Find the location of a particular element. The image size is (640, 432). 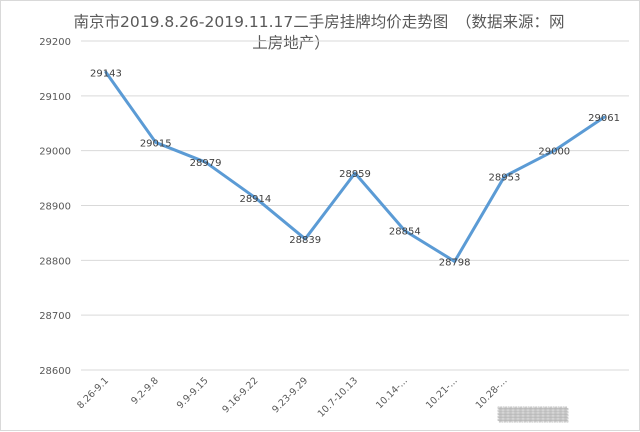

x-tick-label: 9.2-9.8 is located at coordinates (145, 391).